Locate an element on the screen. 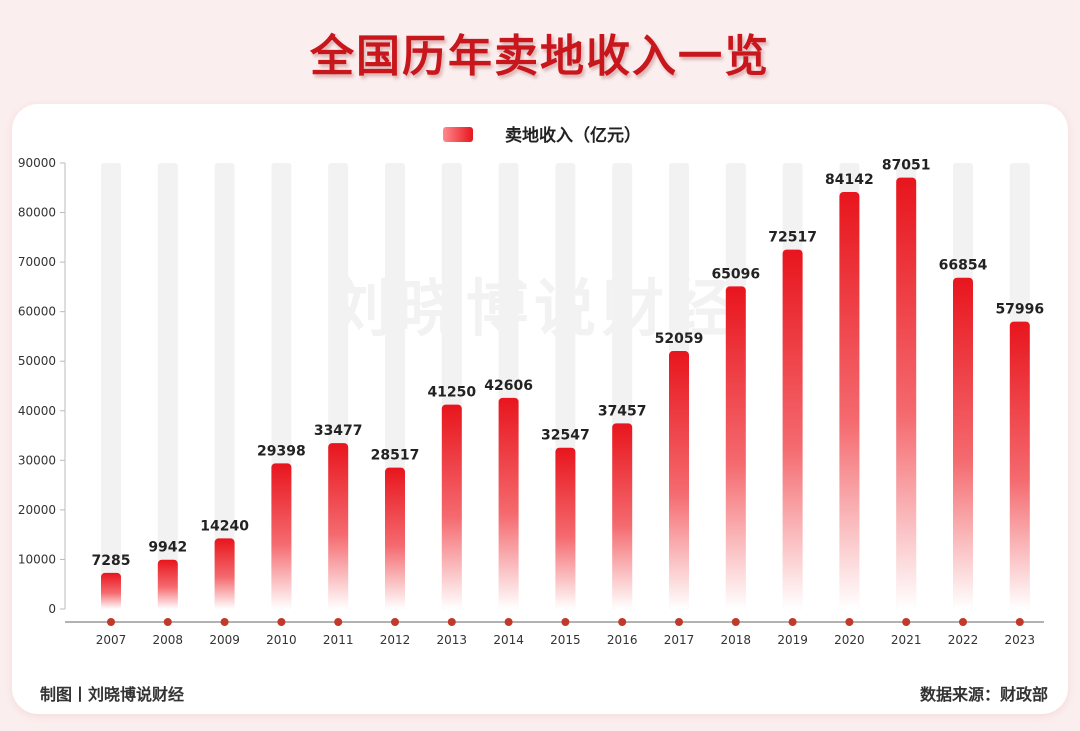  bar-value-label: 84142 is located at coordinates (849, 180).